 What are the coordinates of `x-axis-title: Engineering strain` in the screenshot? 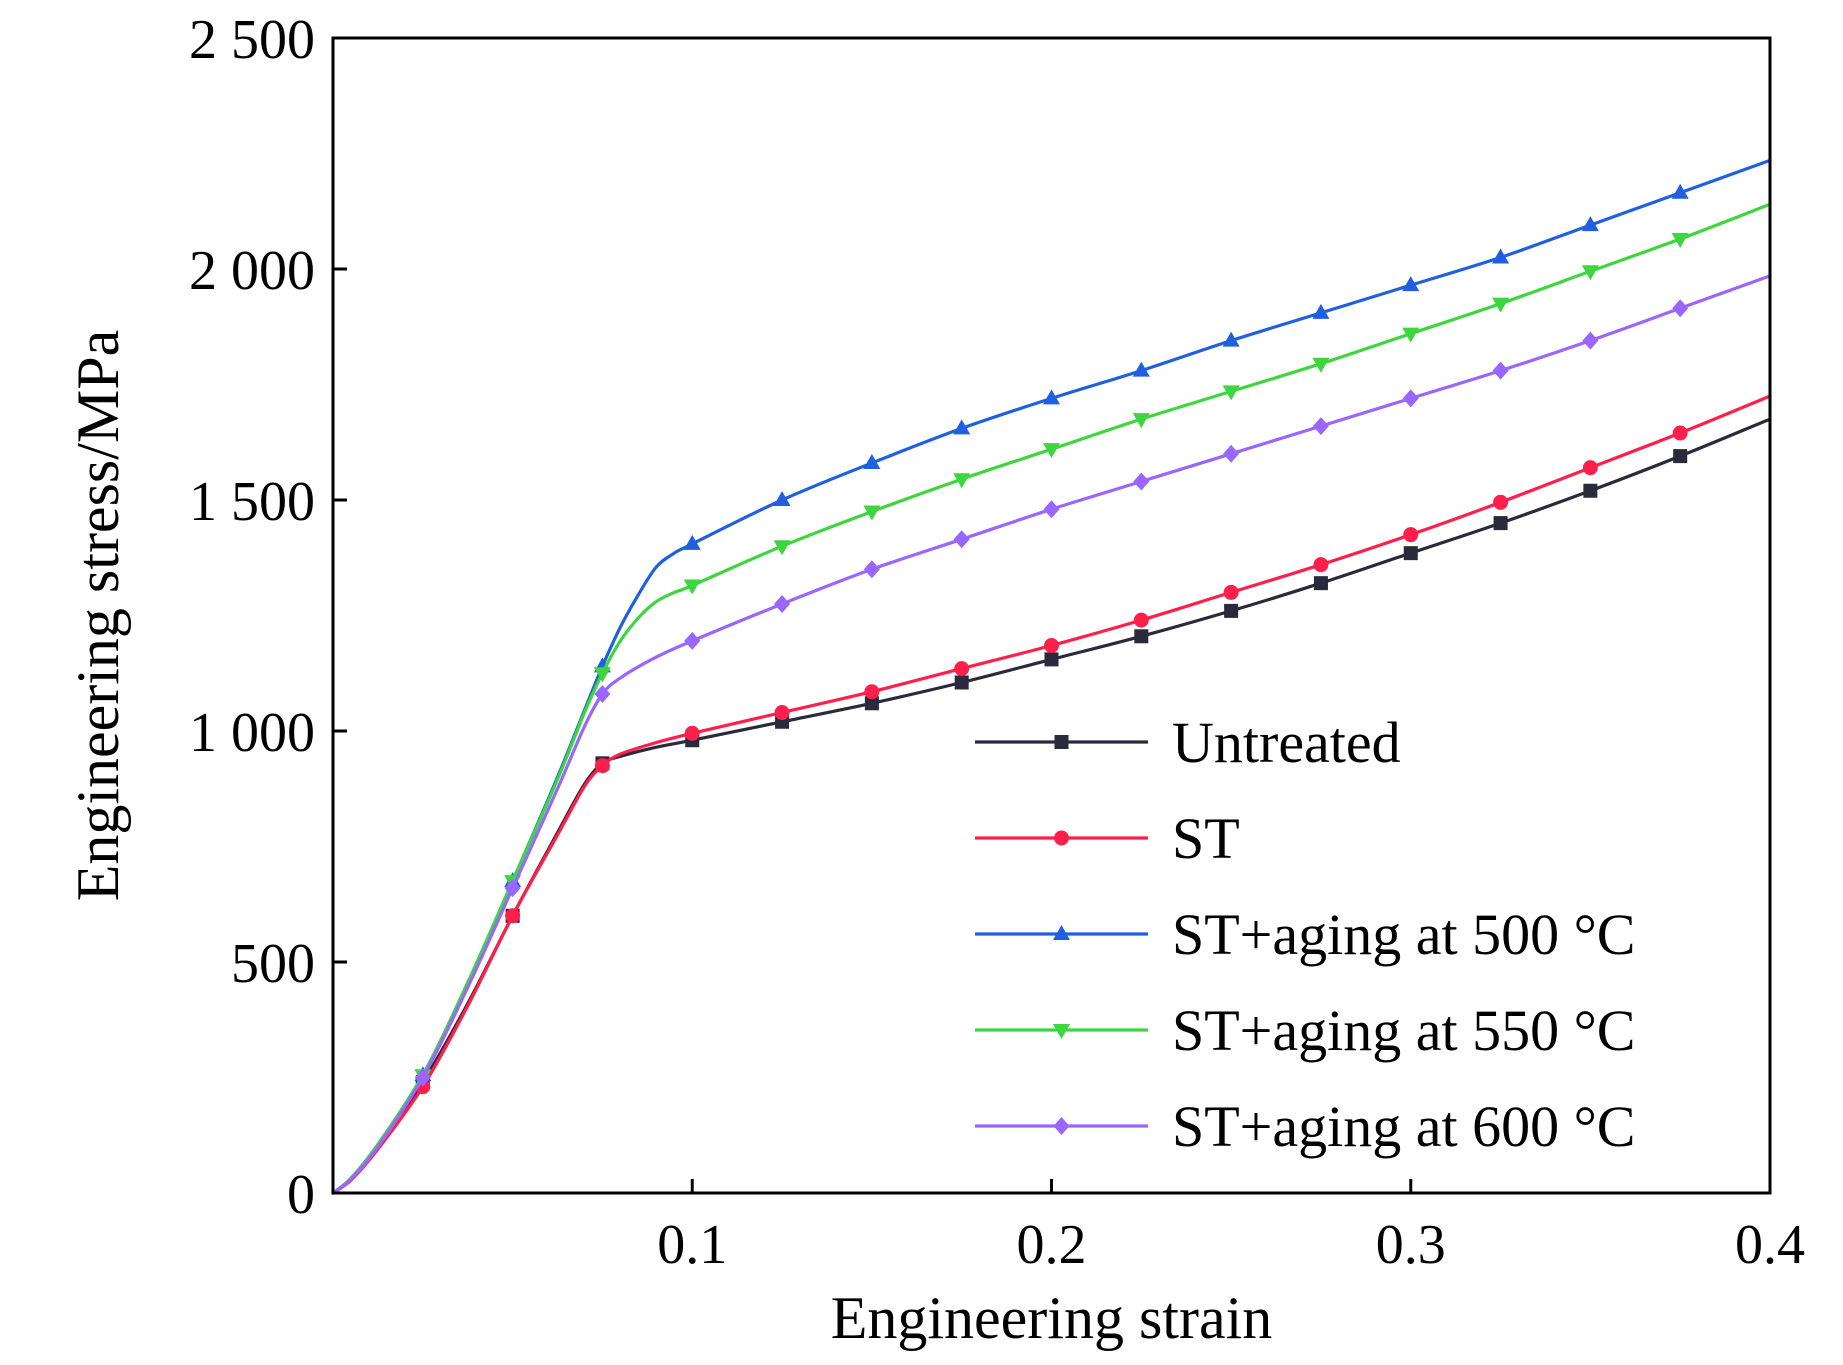 It's located at (1052, 1318).